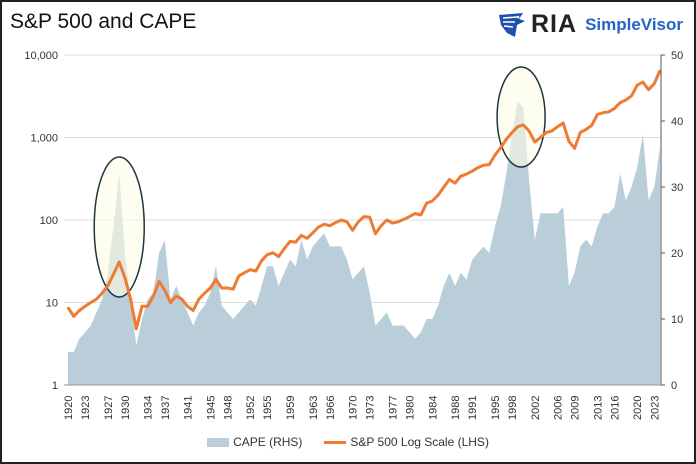  Describe the element at coordinates (559, 408) in the screenshot. I see `x-tick-label: 2006` at that location.